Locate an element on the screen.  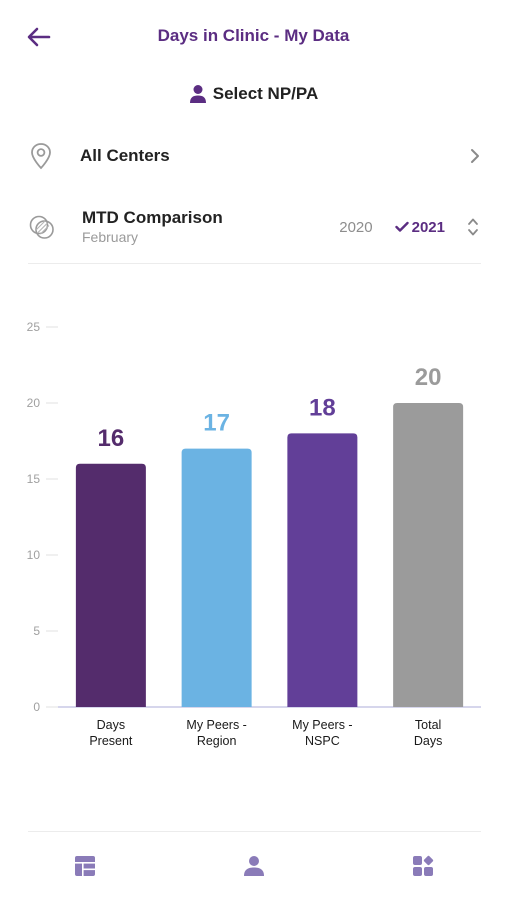
bottom-navigation is located at coordinates (253, 866).